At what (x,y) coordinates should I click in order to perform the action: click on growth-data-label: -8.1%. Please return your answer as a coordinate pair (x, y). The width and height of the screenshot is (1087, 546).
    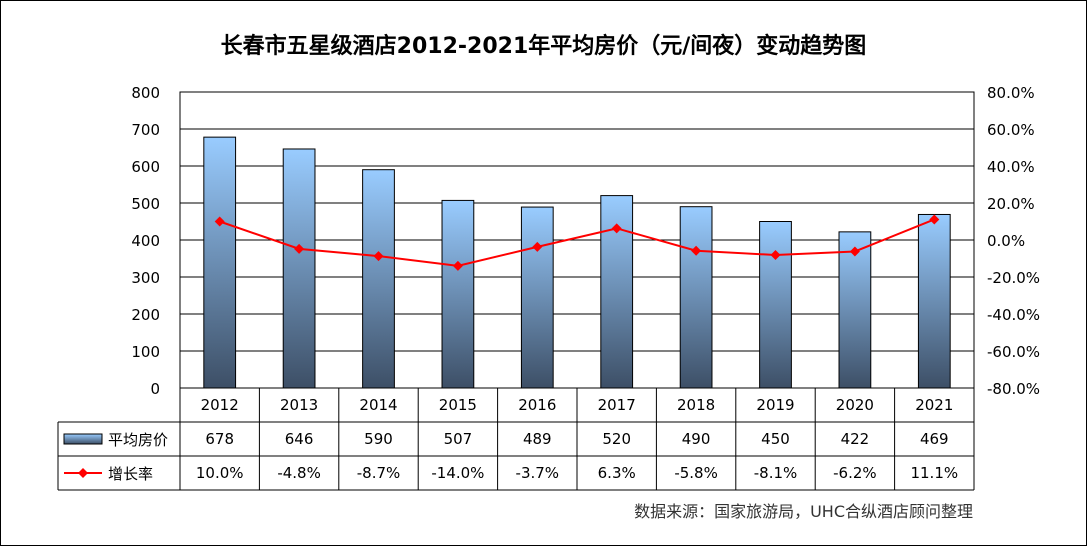
    Looking at the image, I should click on (776, 473).